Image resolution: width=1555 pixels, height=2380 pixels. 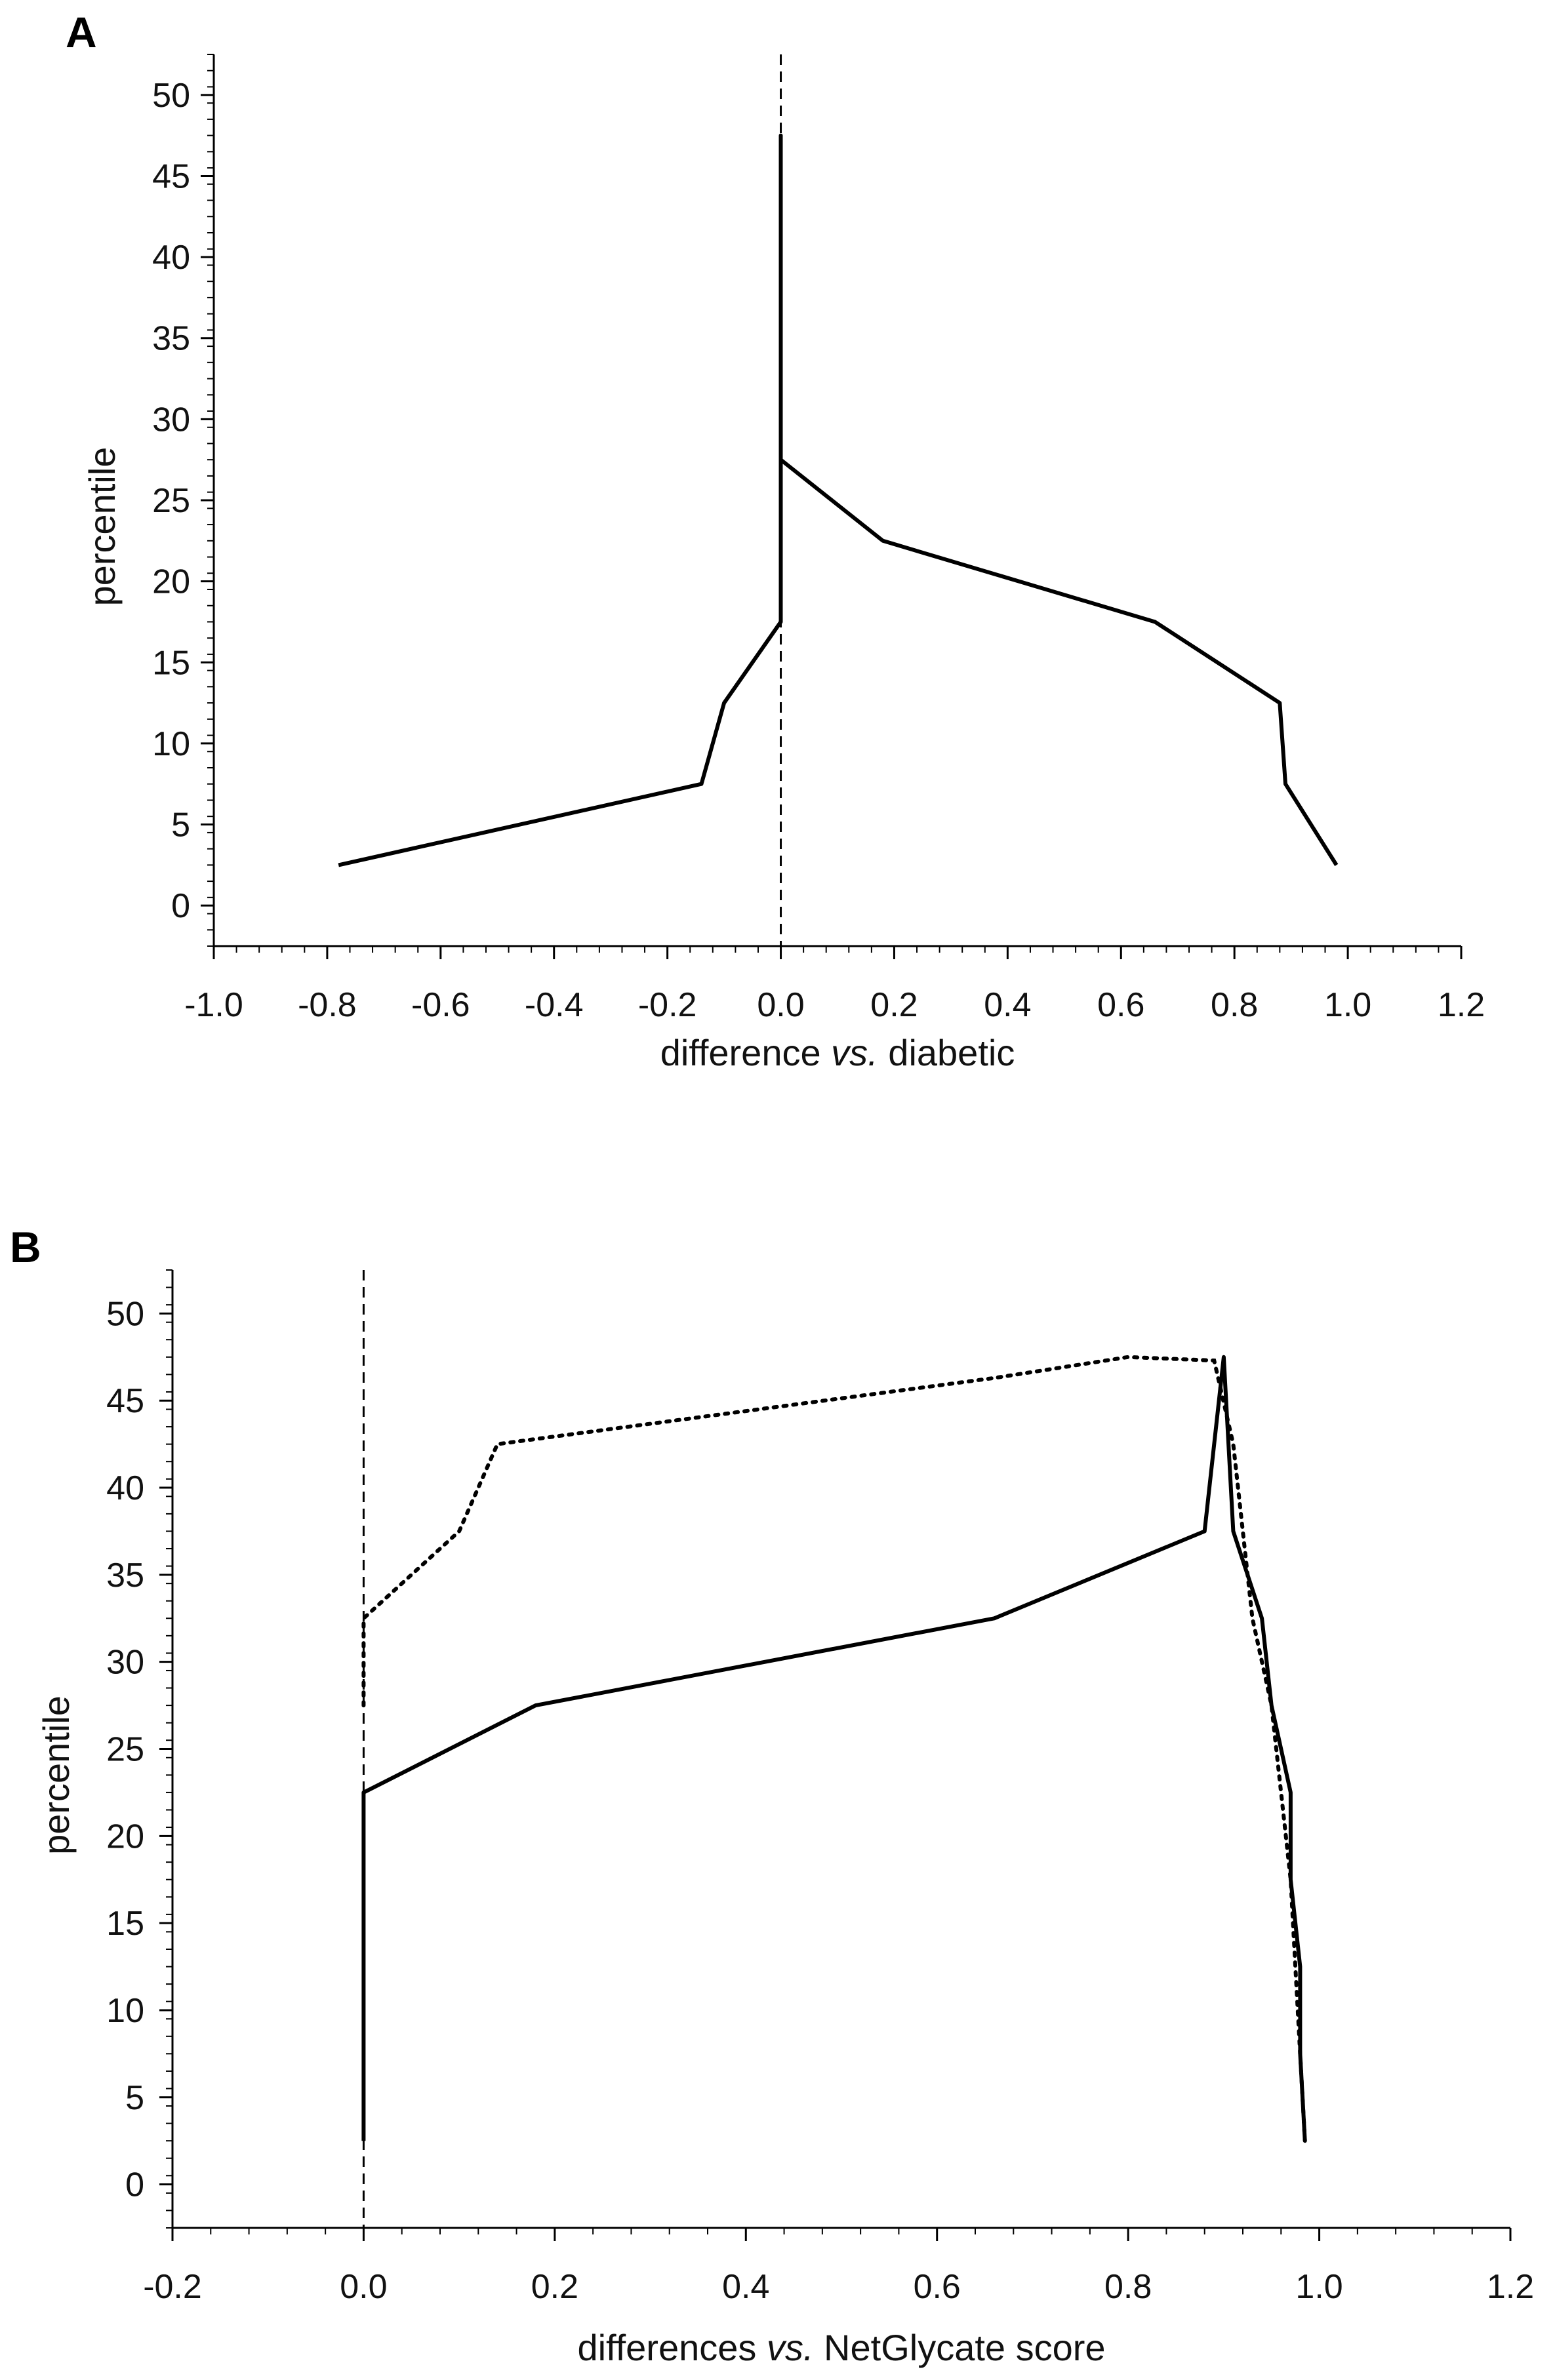 I want to click on x-tick-label: -0.6, so click(x=440, y=1005).